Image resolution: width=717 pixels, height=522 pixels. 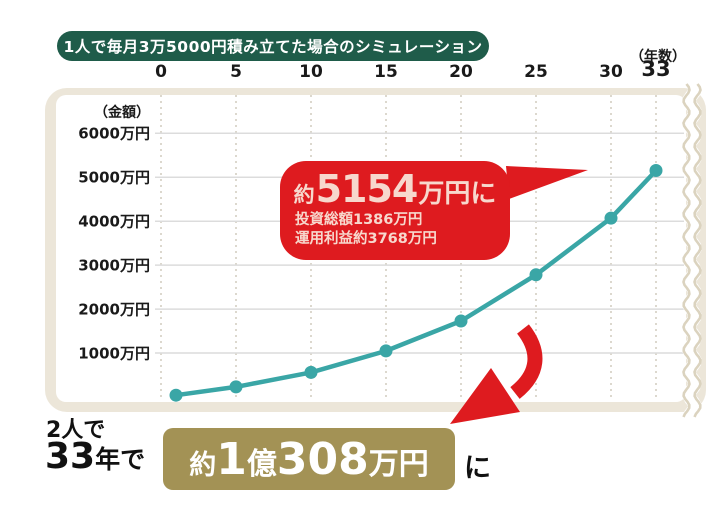 What do you see at coordinates (114, 177) in the screenshot?
I see `y-tick-5000: 5000万円` at bounding box center [114, 177].